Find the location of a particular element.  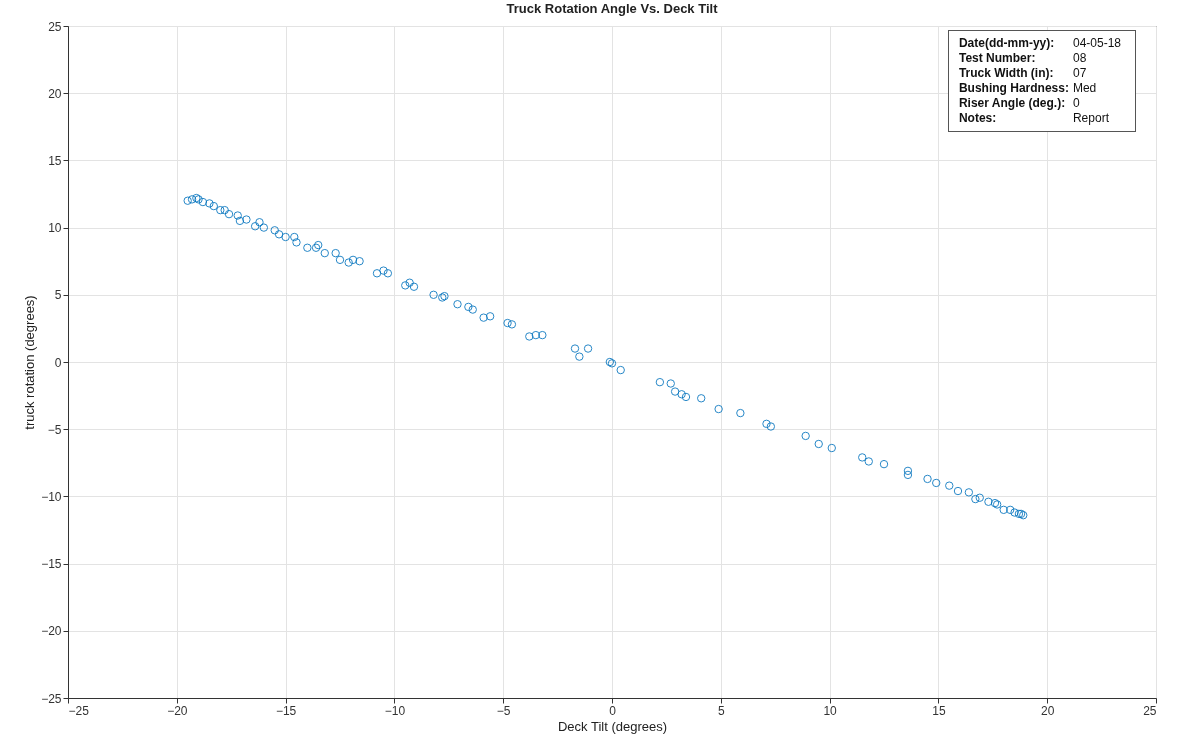

x-tick-label: 15 is located at coordinates (939, 710).